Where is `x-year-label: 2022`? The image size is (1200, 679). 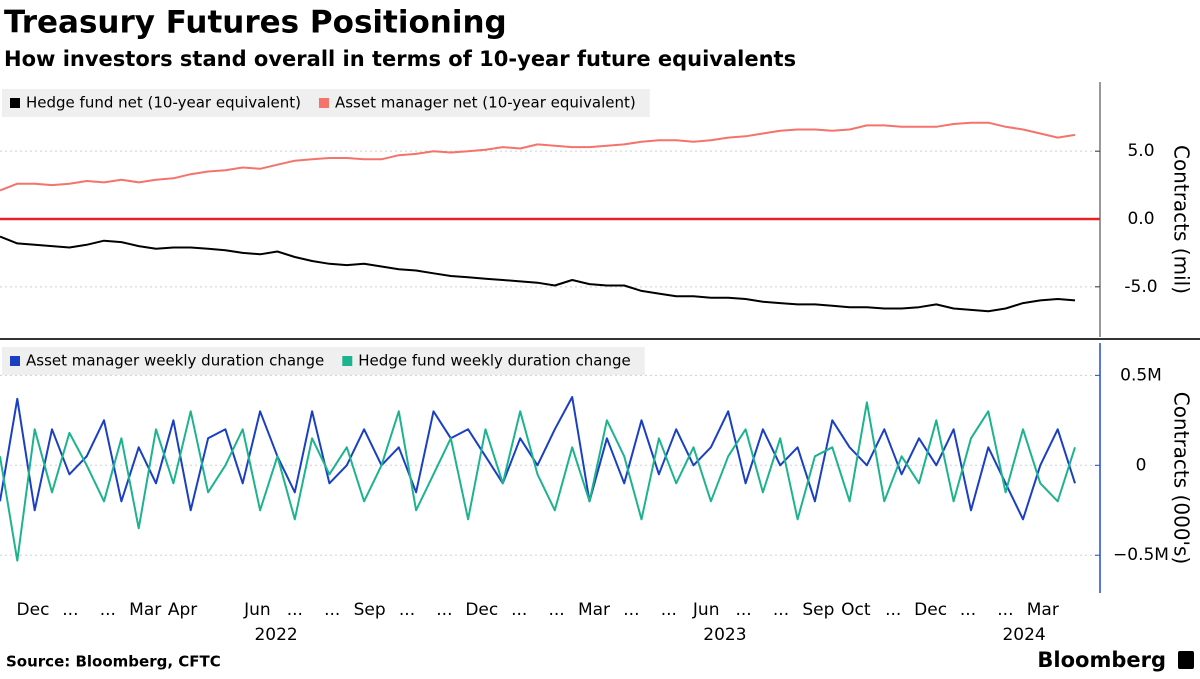
x-year-label: 2022 is located at coordinates (275, 635).